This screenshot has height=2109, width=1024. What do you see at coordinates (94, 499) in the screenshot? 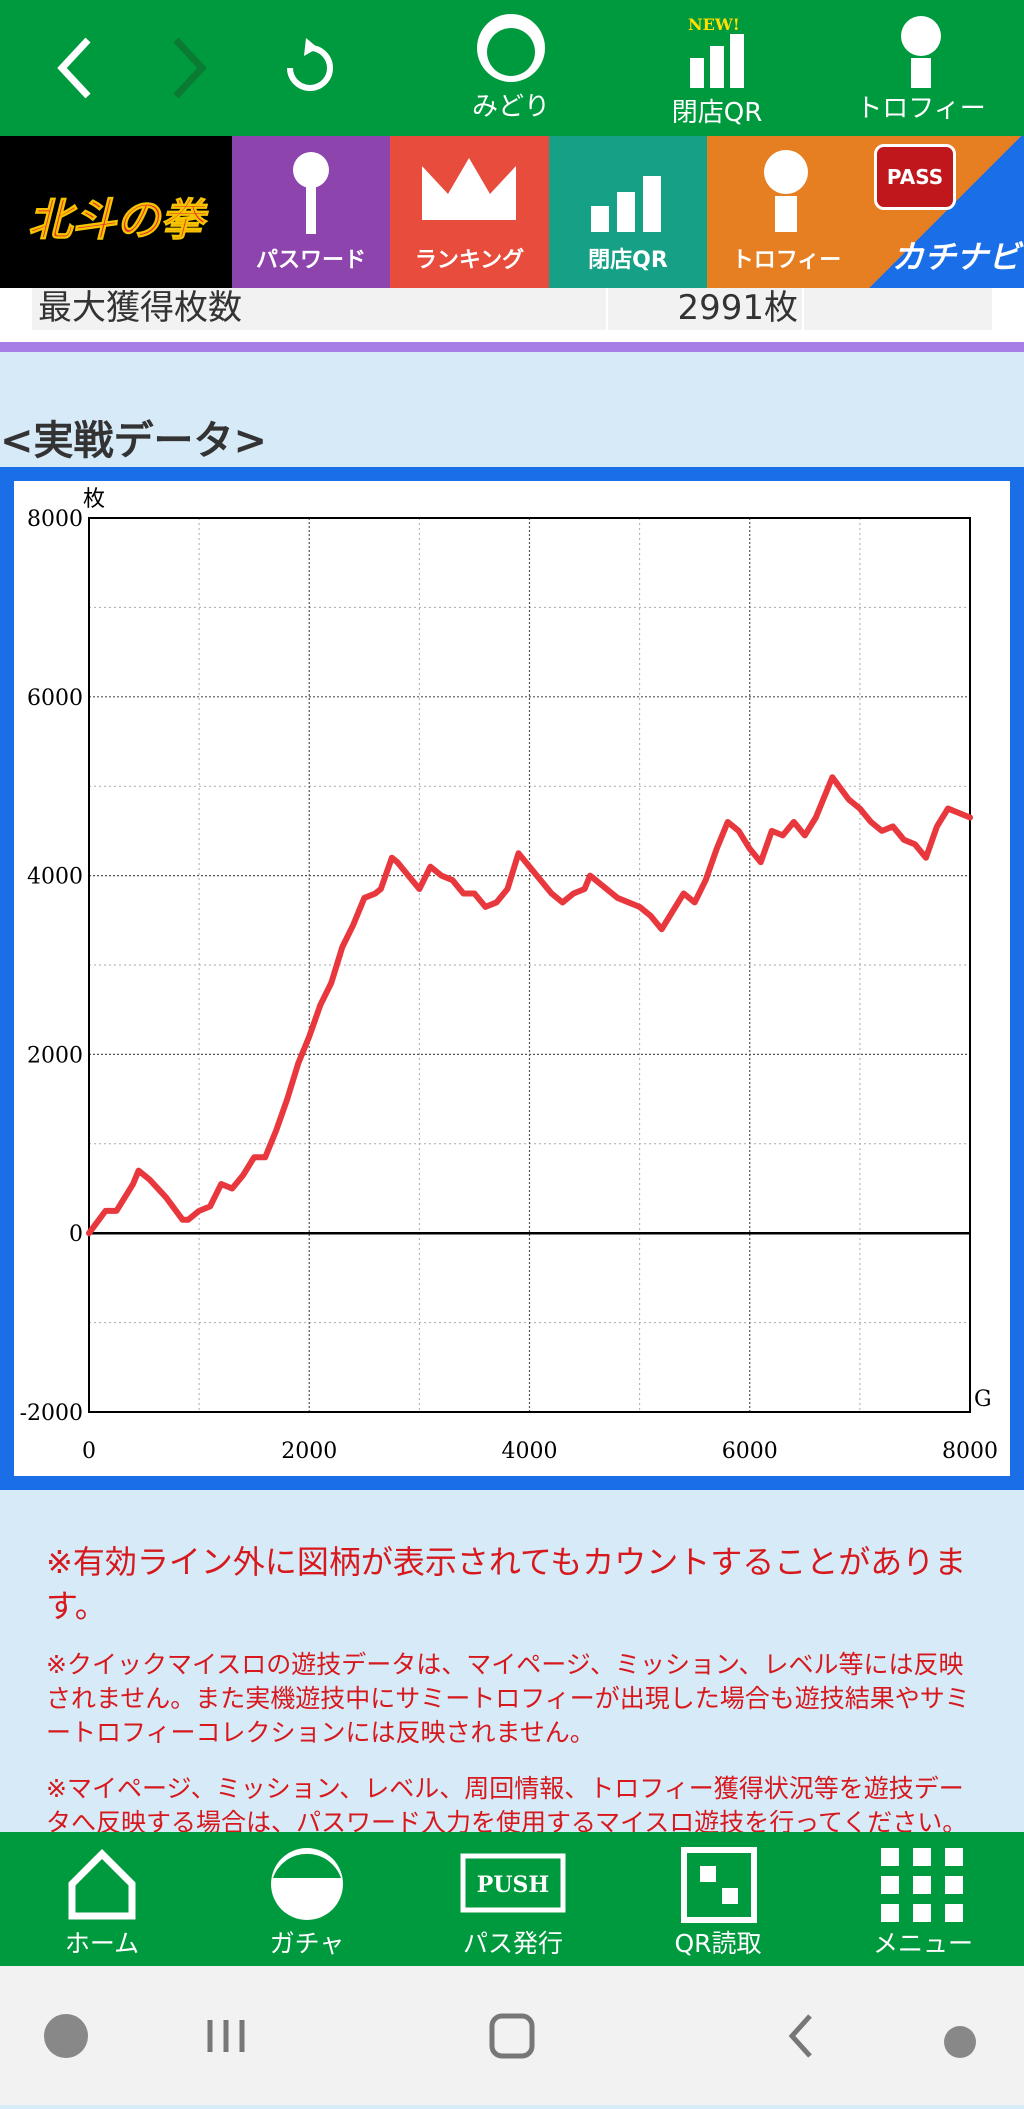
I see `y-unit: 枚` at bounding box center [94, 499].